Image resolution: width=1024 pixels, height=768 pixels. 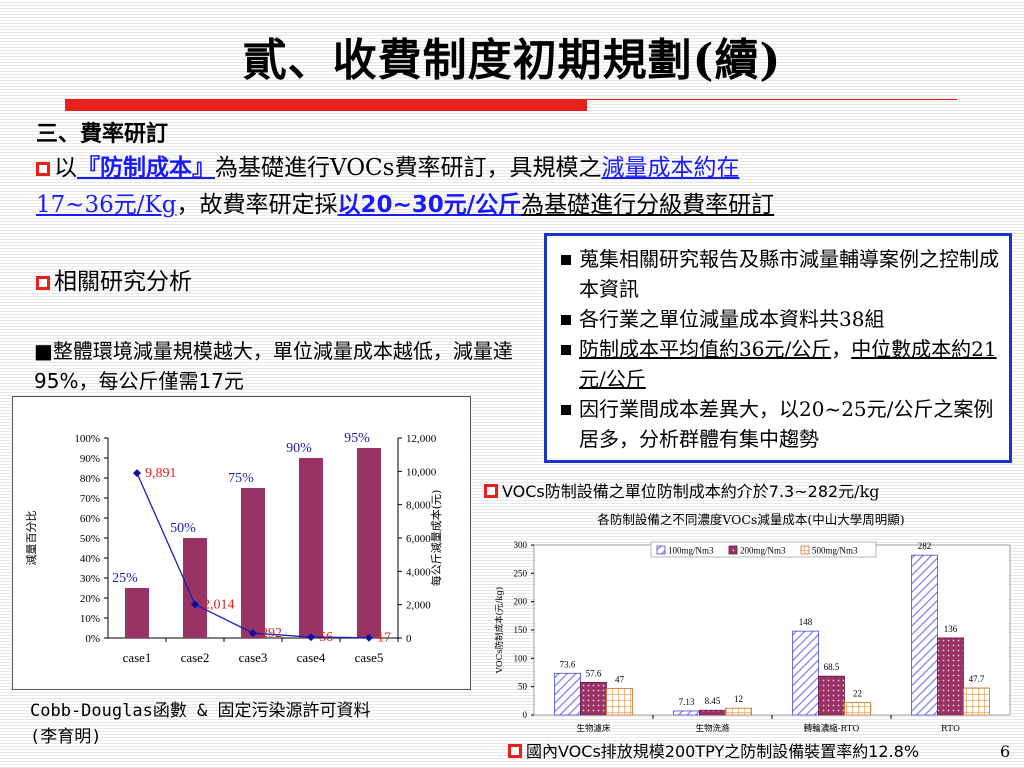 I want to click on para-rate: 以20~30元/公斤, so click(x=429, y=205).